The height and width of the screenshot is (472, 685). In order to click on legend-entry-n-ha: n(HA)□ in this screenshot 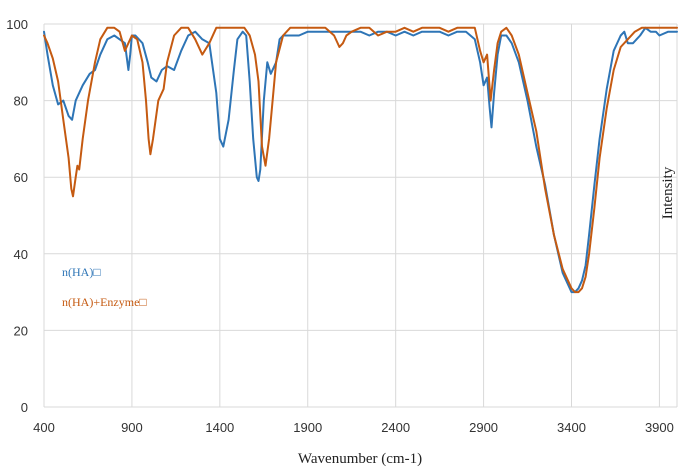, I will do `click(81, 272)`.